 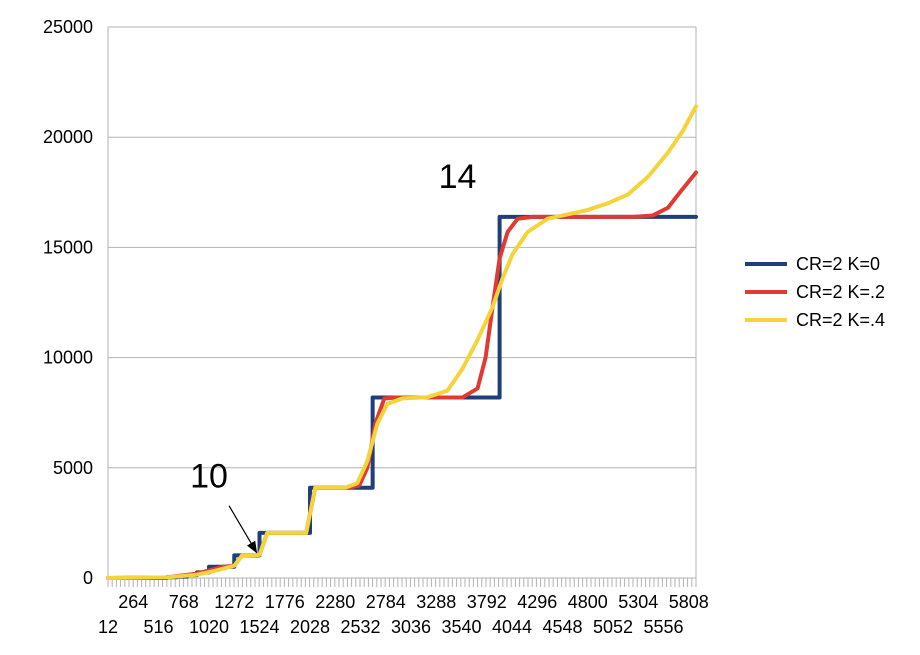 I want to click on y-tick-label: 10000, so click(x=68, y=358).